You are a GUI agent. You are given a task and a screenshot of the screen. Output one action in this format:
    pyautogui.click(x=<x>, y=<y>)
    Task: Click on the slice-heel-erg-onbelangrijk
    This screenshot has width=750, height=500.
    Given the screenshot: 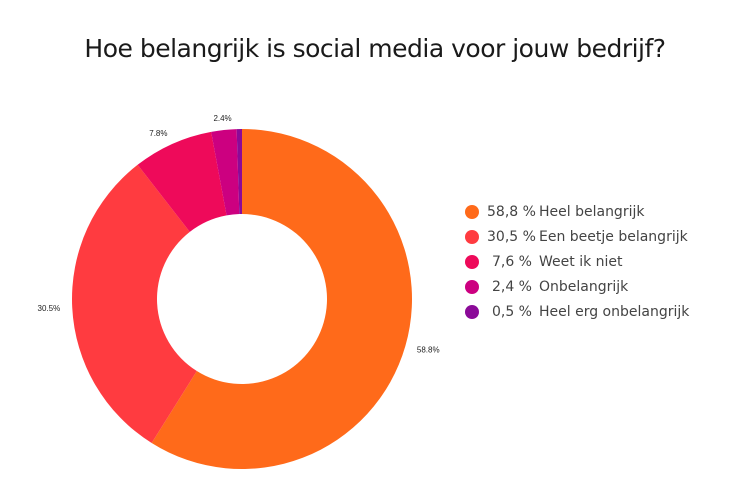 What is the action you would take?
    pyautogui.click(x=239, y=172)
    